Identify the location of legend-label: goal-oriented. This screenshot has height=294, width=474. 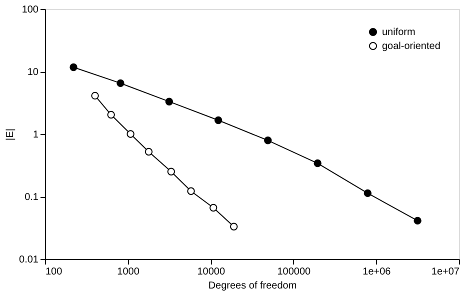
(411, 46).